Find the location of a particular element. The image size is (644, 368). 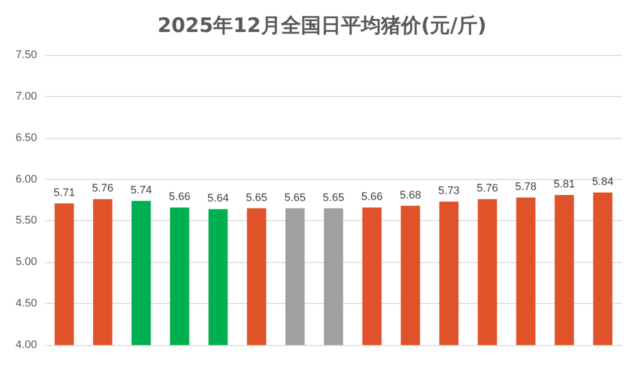

y-tick-label: 4.00 is located at coordinates (26, 345).